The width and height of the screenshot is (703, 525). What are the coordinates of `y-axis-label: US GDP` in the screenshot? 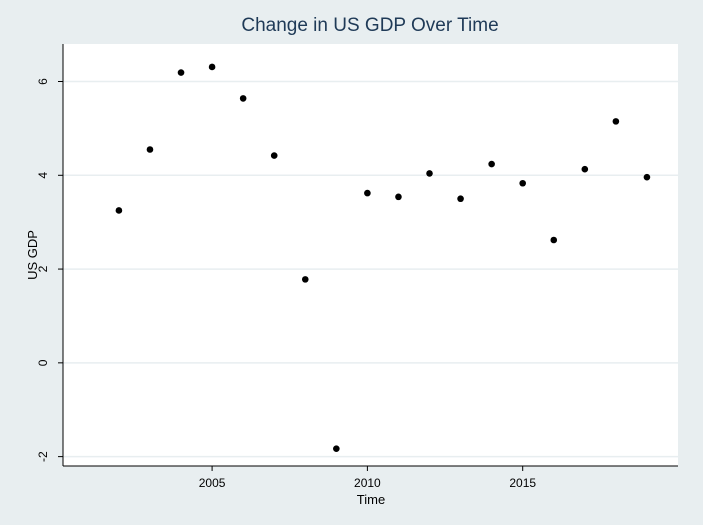 It's located at (32, 255).